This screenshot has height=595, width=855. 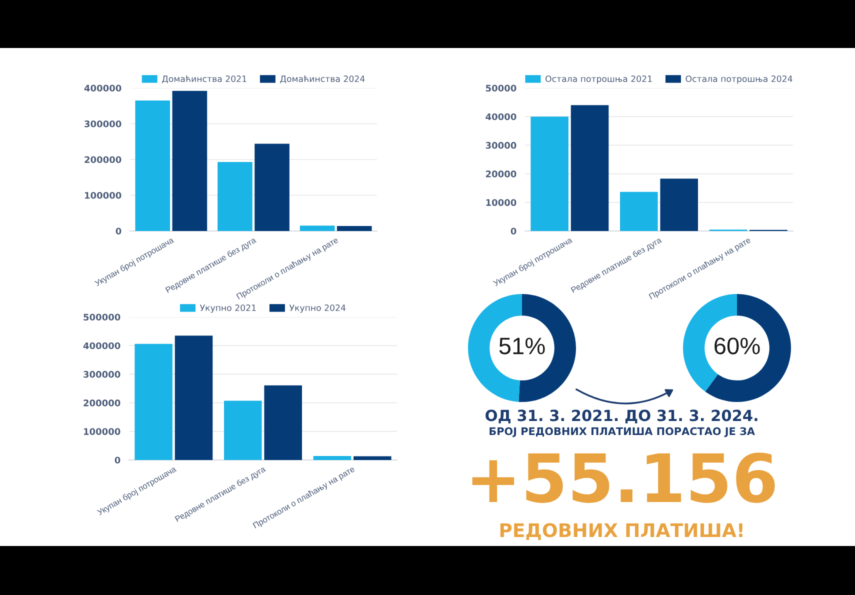 I want to click on legend-label: Домаћинства 2021, so click(x=204, y=79).